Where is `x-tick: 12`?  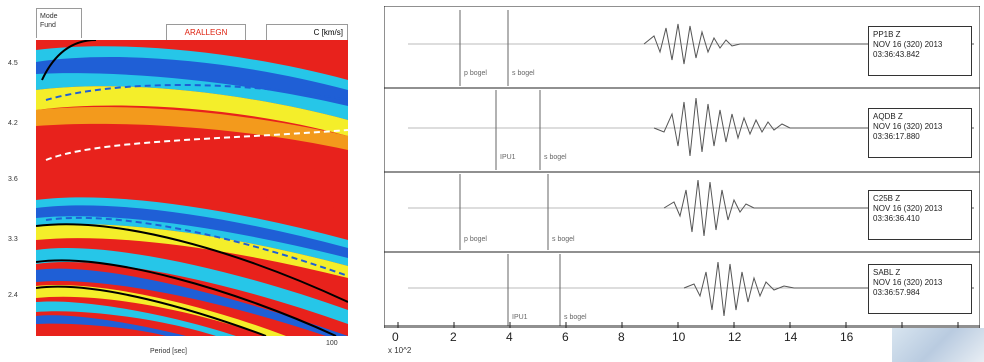 x-tick: 12 is located at coordinates (735, 337).